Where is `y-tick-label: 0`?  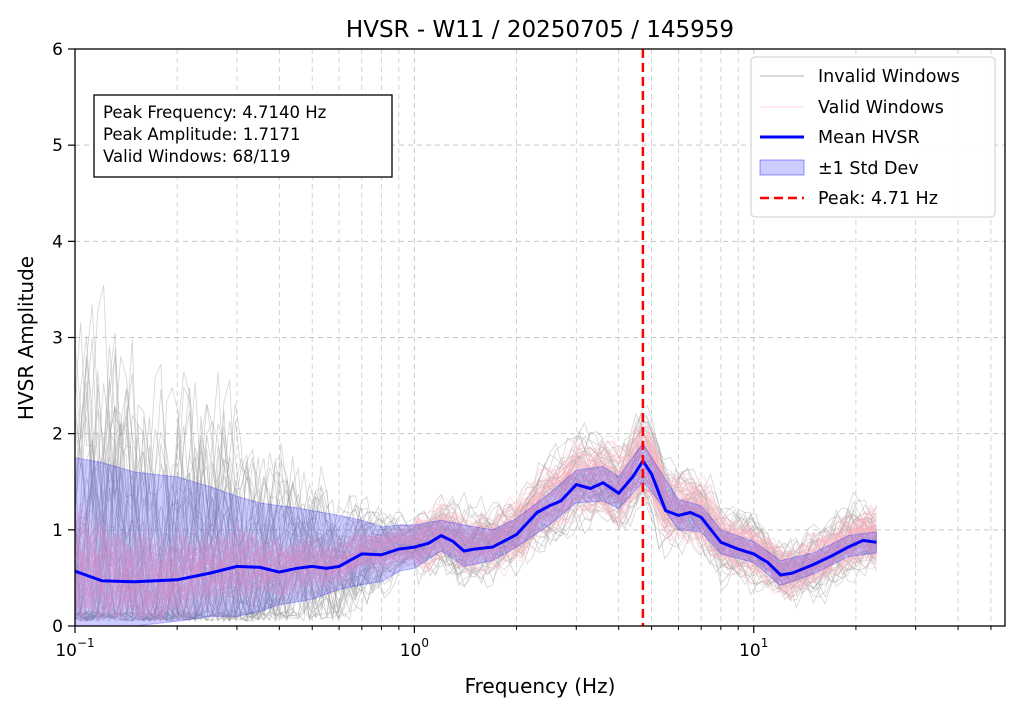 y-tick-label: 0 is located at coordinates (57, 627).